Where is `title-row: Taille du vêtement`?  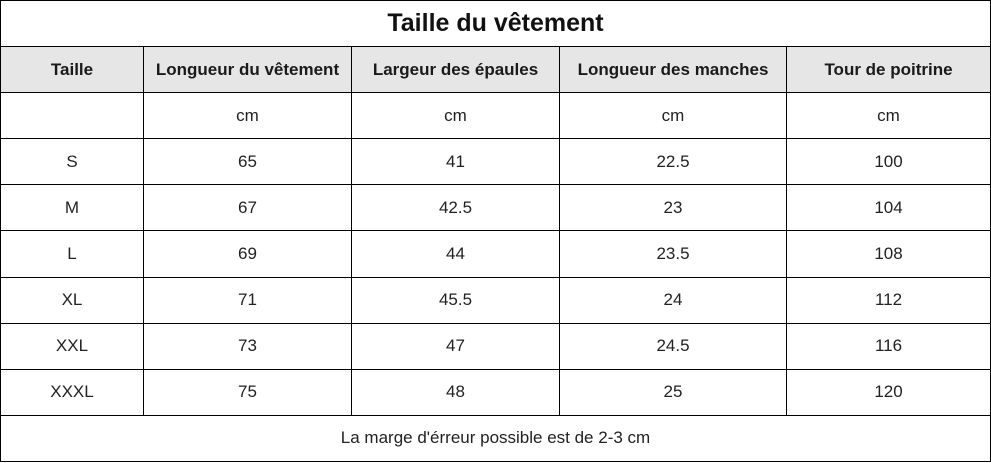 title-row: Taille du vêtement is located at coordinates (495, 24).